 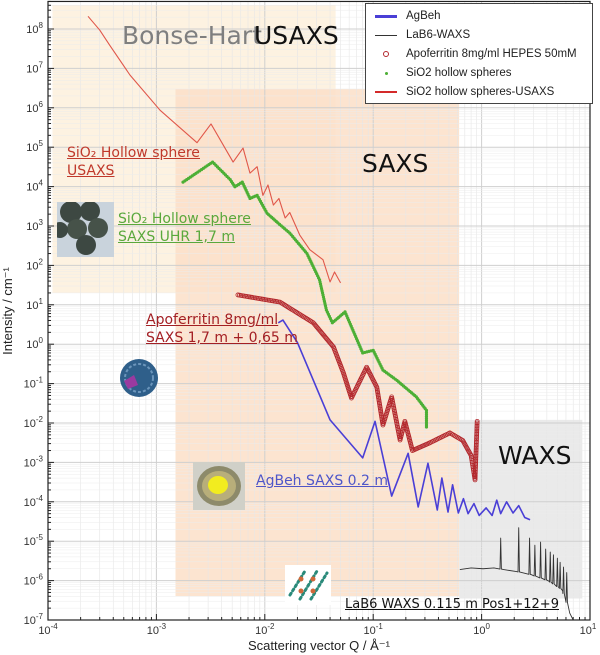 I want to click on y-tick-label: 10¹, so click(x=34, y=304).